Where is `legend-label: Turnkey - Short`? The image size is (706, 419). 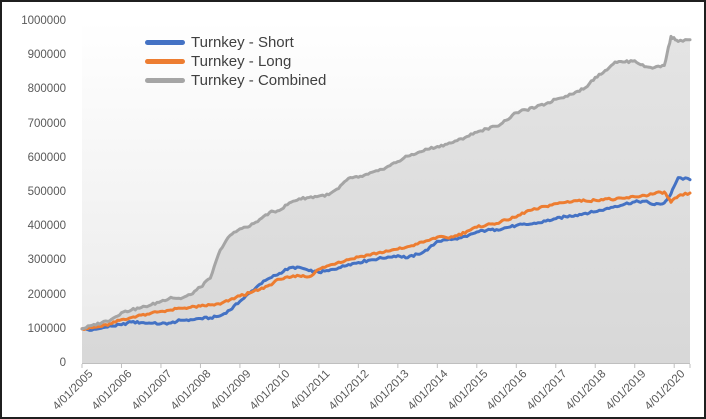 legend-label: Turnkey - Short is located at coordinates (242, 42).